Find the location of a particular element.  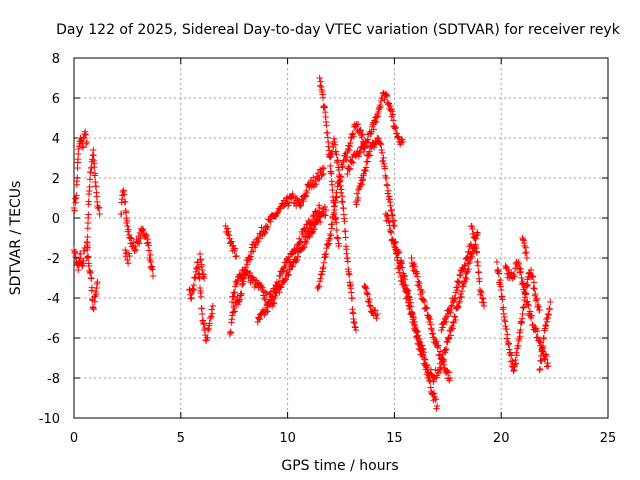

sat-track-x-point is located at coordinates (483, 302).